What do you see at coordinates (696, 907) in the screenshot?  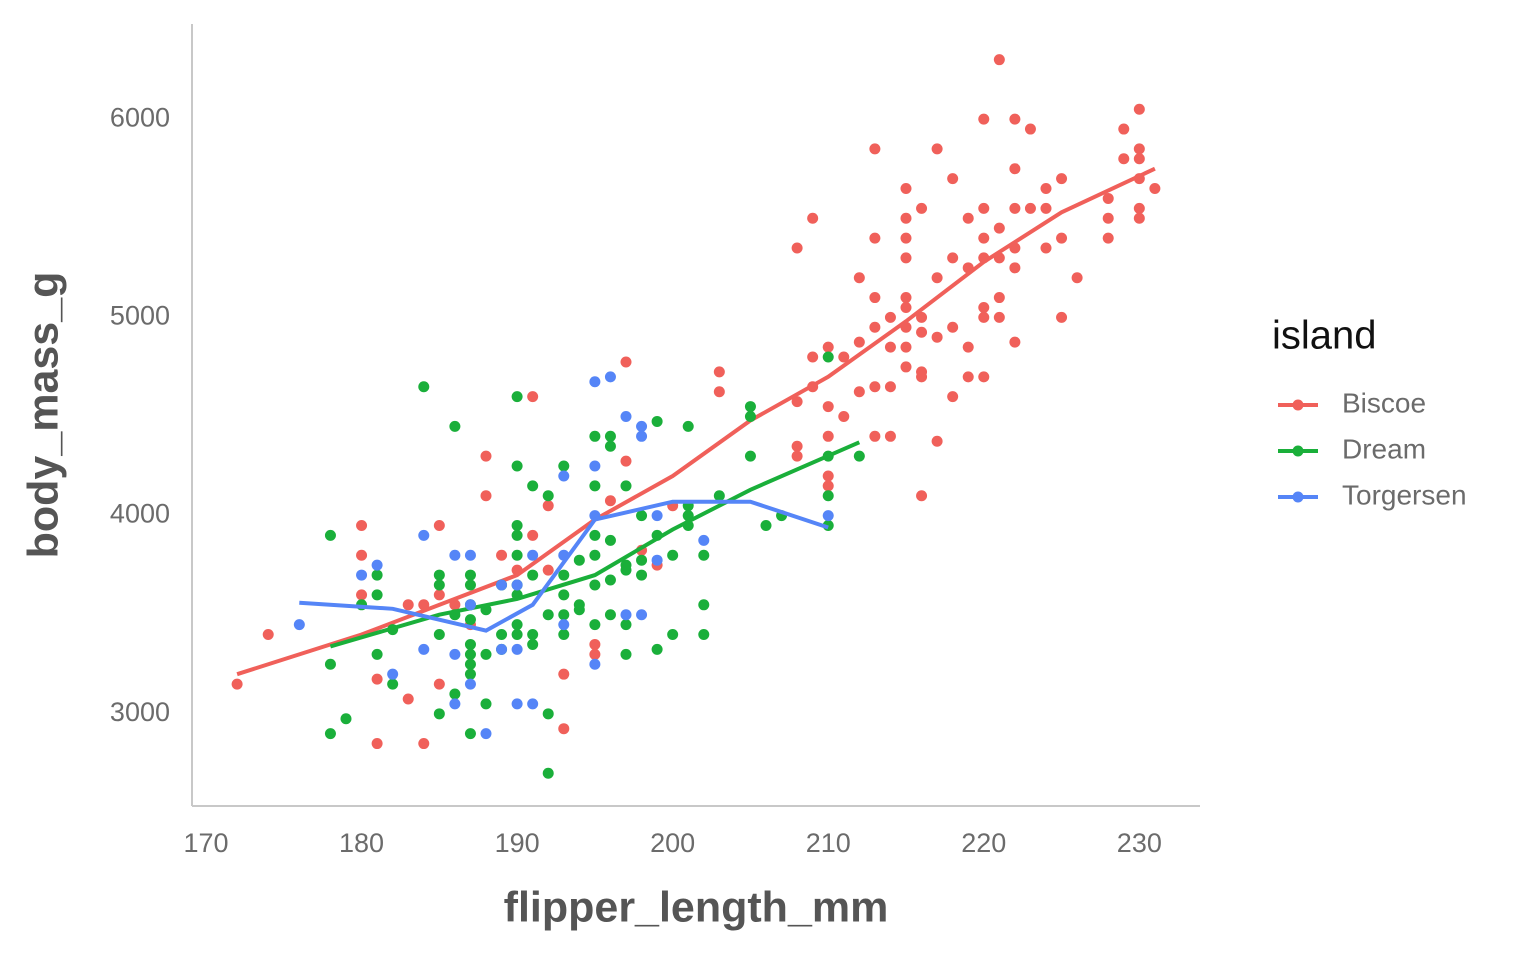 I see `x-axis-title: flipper_length_mm` at bounding box center [696, 907].